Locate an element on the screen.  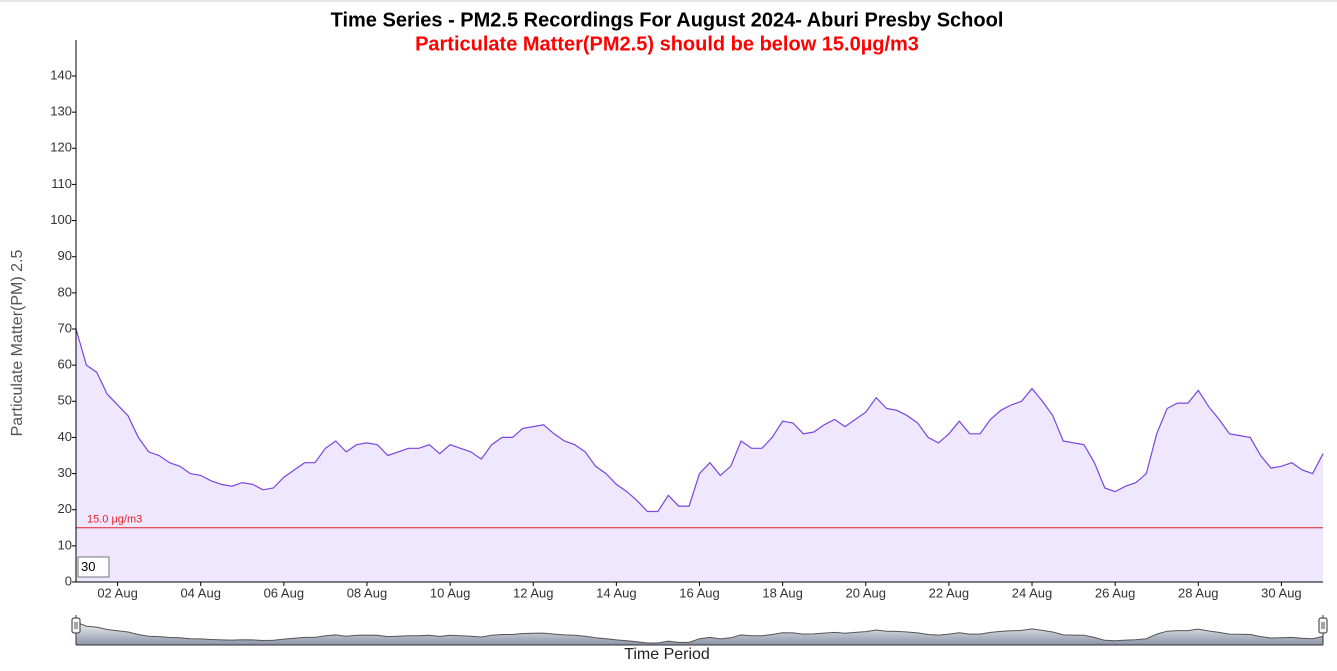
x-tick-label: 20 Aug is located at coordinates (866, 592).